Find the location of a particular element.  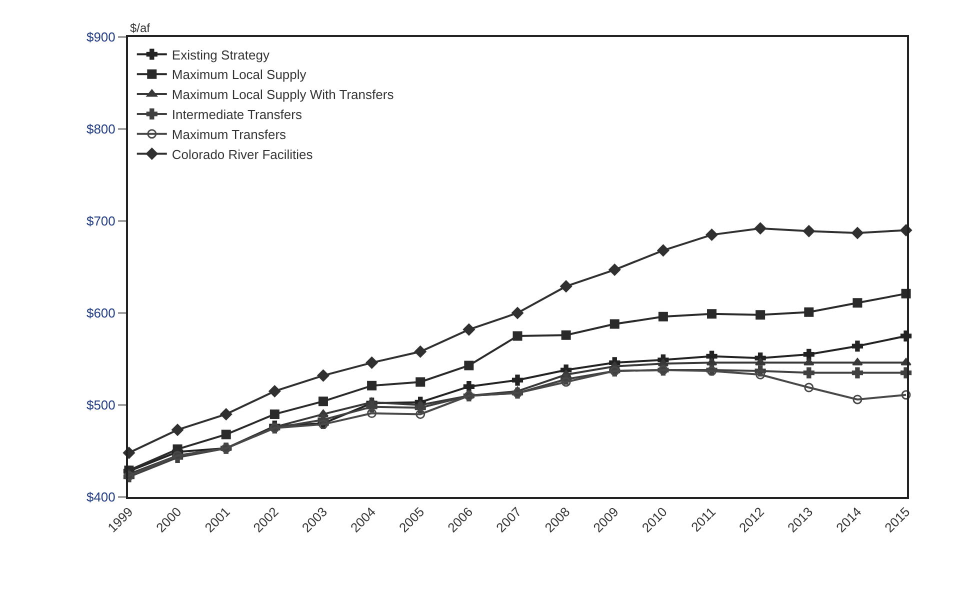

legend-label: Maximum Local Supply With Transfers is located at coordinates (283, 94).